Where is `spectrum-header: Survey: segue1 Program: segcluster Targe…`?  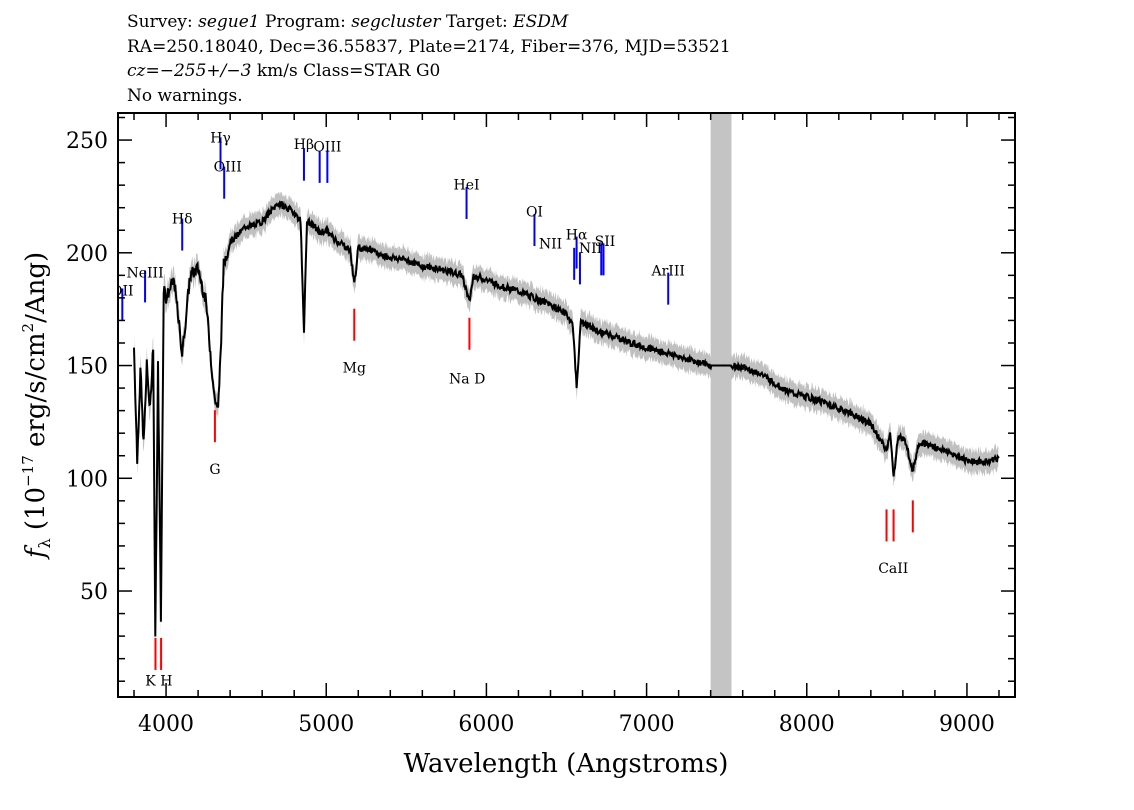
spectrum-header: Survey: segue1 Program: segcluster Targe… is located at coordinates (429, 59).